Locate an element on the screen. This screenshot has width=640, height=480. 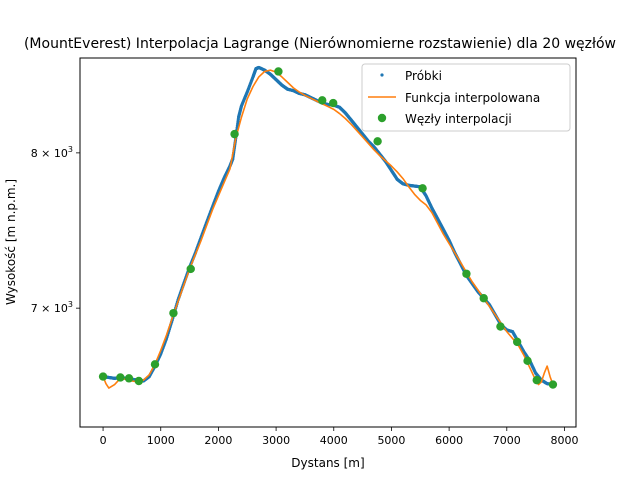
x-tick-label: 8000 is located at coordinates (564, 440).